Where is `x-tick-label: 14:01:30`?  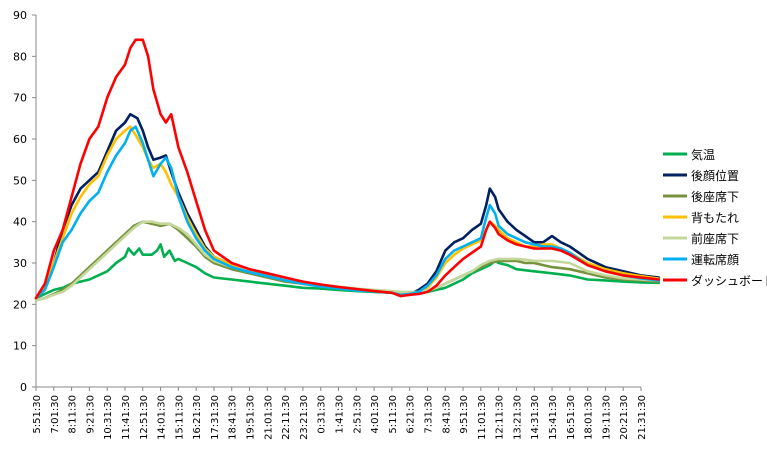
x-tick-label: 14:01:30 is located at coordinates (162, 417).